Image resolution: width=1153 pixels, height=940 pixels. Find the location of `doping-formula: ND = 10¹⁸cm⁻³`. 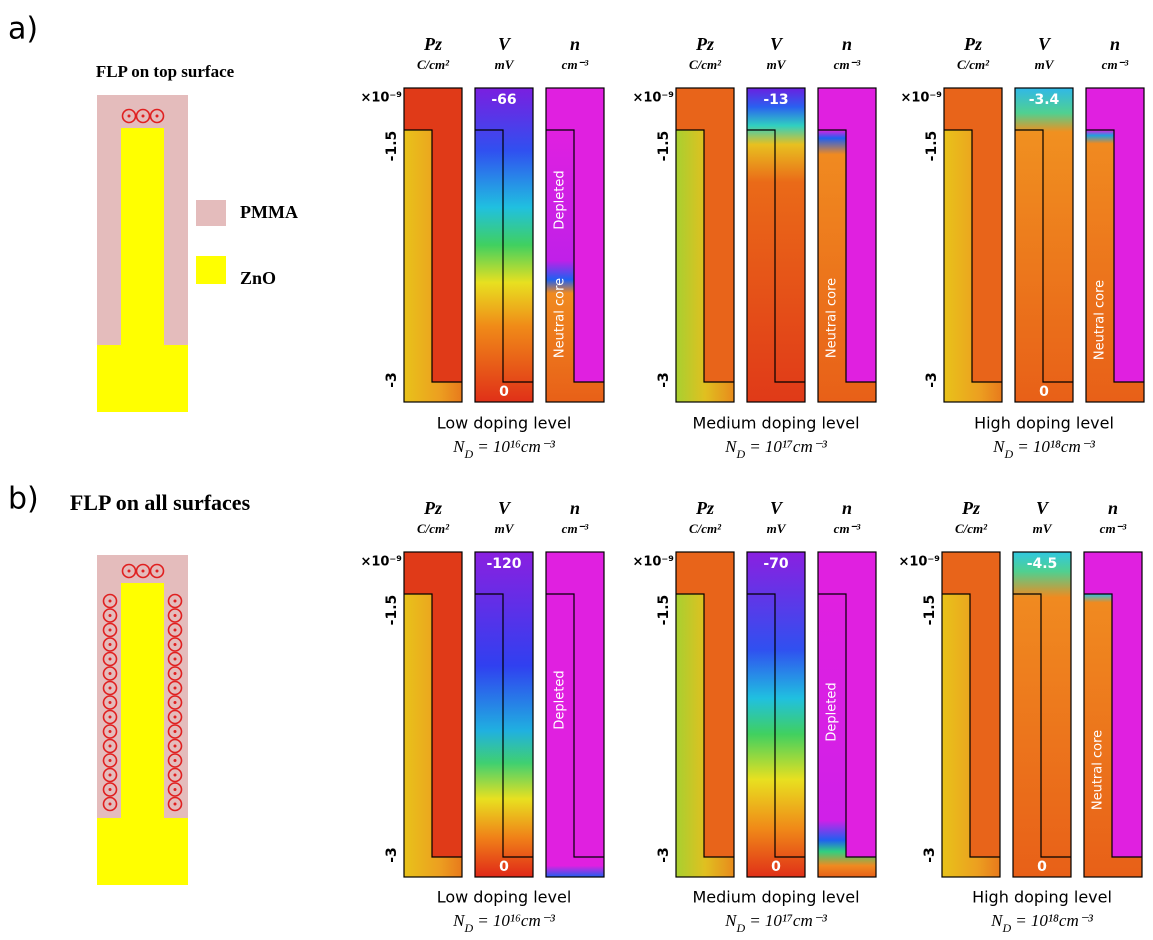

doping-formula: ND = 10¹⁸cm⁻³ is located at coordinates (1044, 449).